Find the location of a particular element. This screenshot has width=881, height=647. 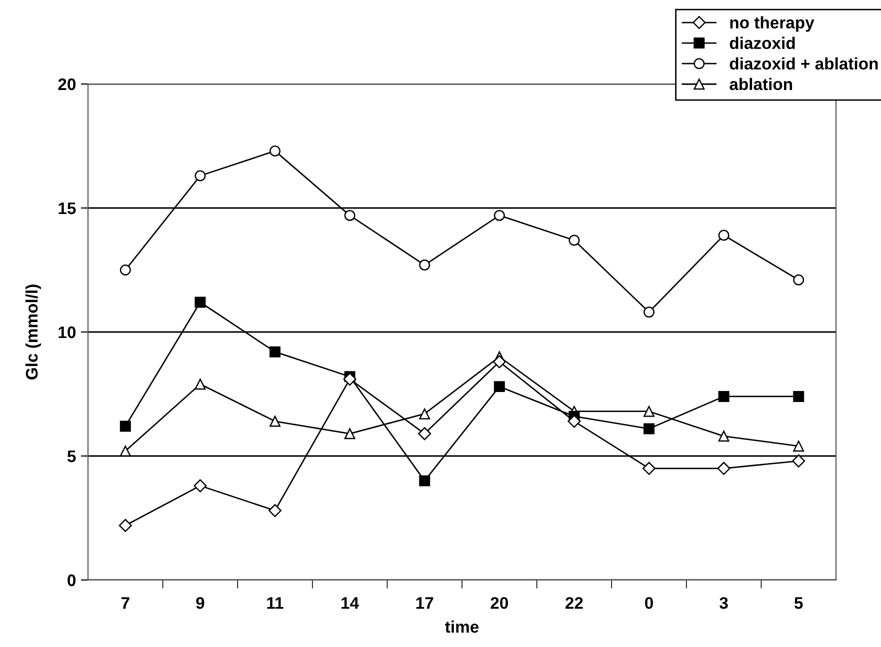

x-tick-label: 5 is located at coordinates (798, 603).